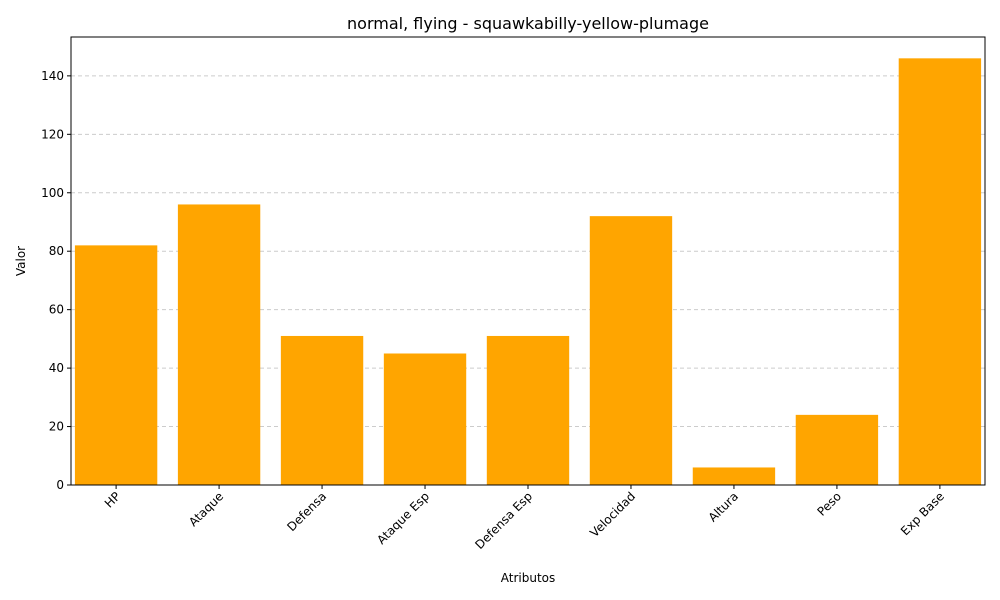 This screenshot has height=600, width=1000. I want to click on y-tick-label: 20, so click(56, 427).